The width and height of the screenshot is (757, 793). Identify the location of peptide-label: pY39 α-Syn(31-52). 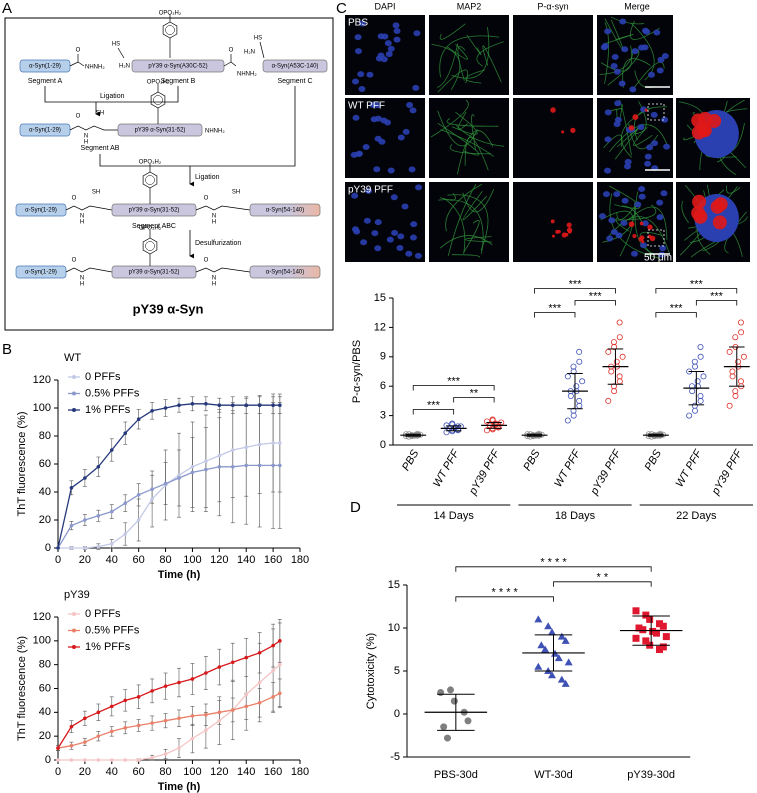
(154, 273).